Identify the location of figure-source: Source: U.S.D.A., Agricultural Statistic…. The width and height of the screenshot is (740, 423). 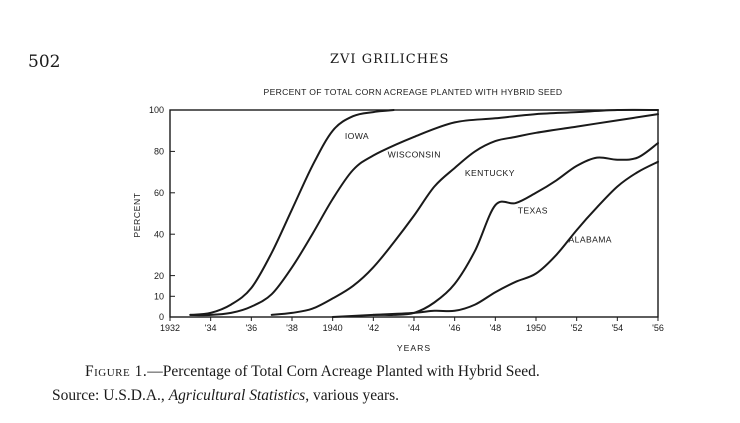
(382, 396).